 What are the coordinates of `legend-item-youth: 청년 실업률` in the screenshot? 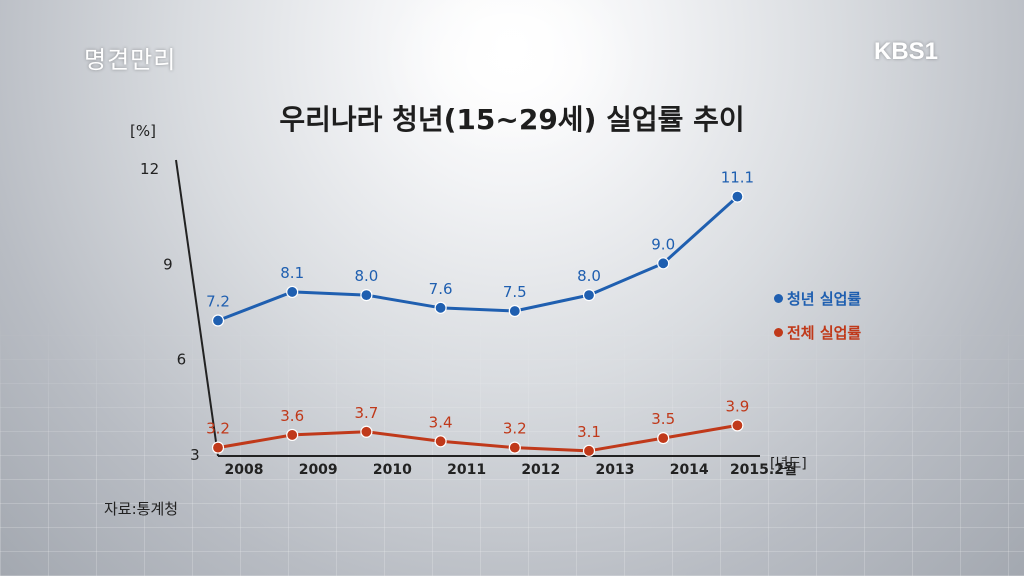 It's located at (817, 298).